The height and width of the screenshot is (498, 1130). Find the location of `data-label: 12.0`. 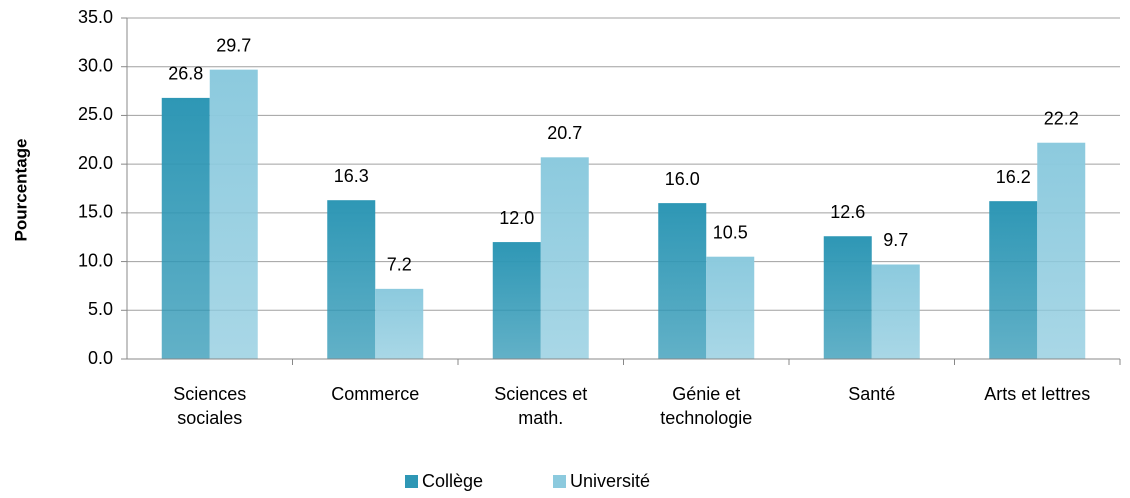

data-label: 12.0 is located at coordinates (516, 218).